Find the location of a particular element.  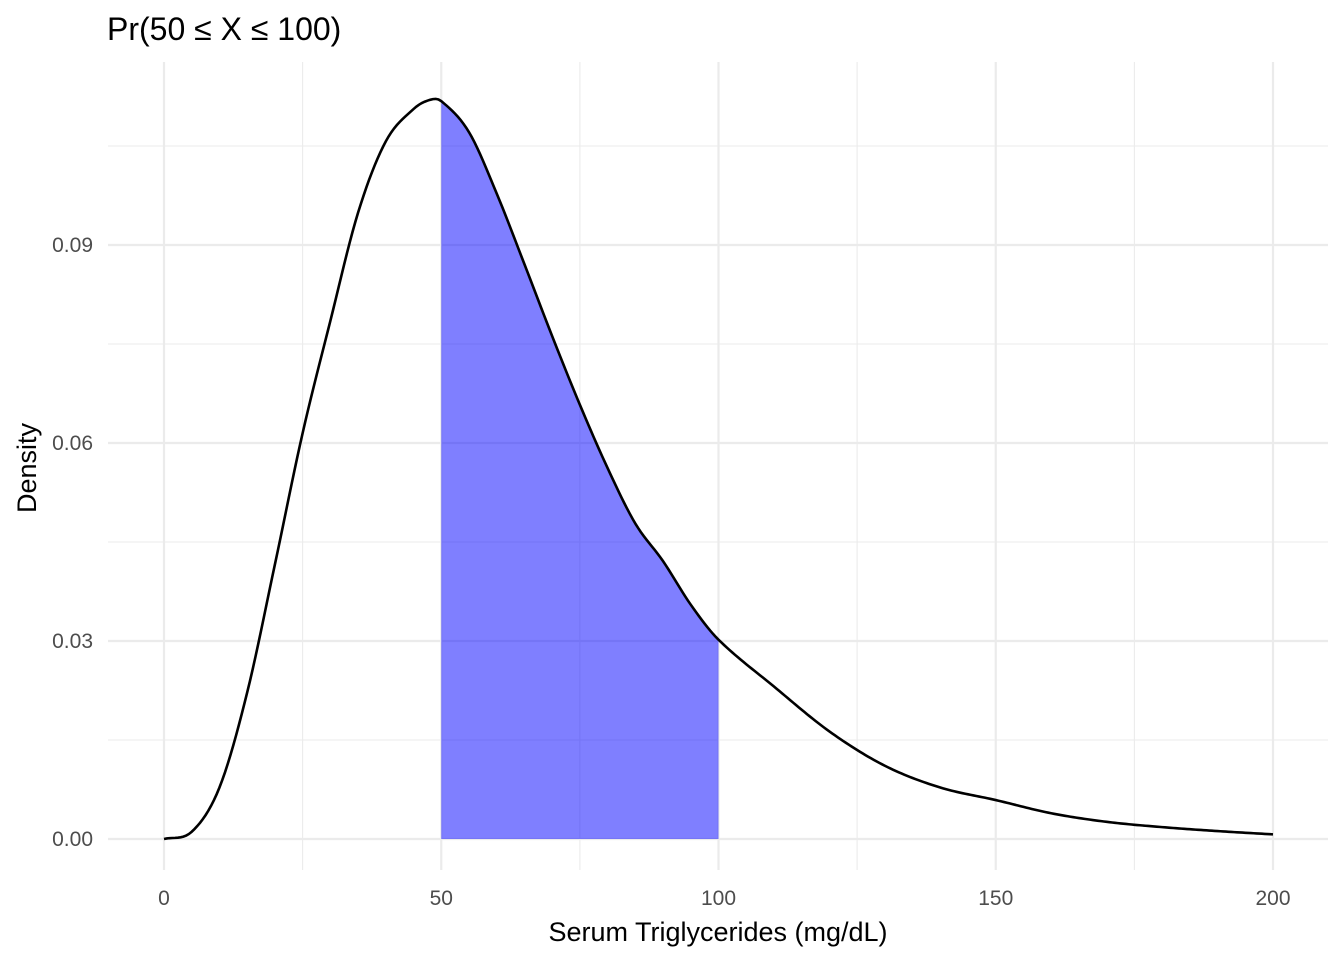

y-tick-labels: 0.00 0.03 0.06 0.09 is located at coordinates (72, 542).